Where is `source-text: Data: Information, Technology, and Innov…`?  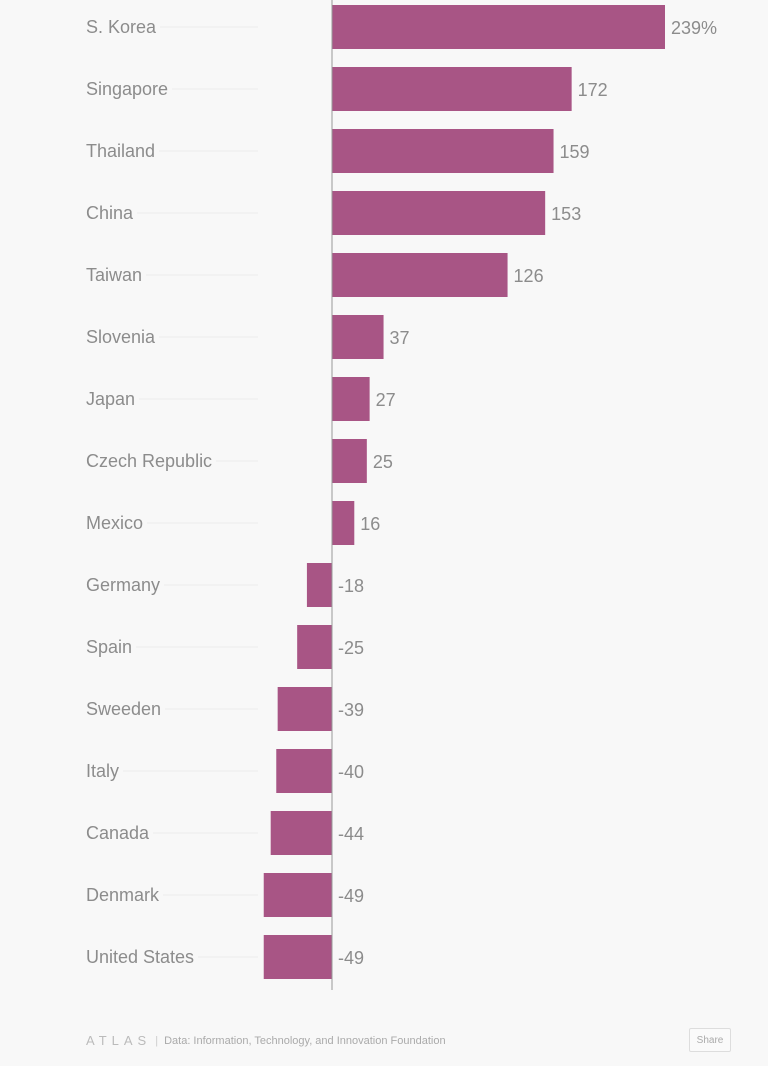
source-text: Data: Information, Technology, and Innov… is located at coordinates (305, 1040).